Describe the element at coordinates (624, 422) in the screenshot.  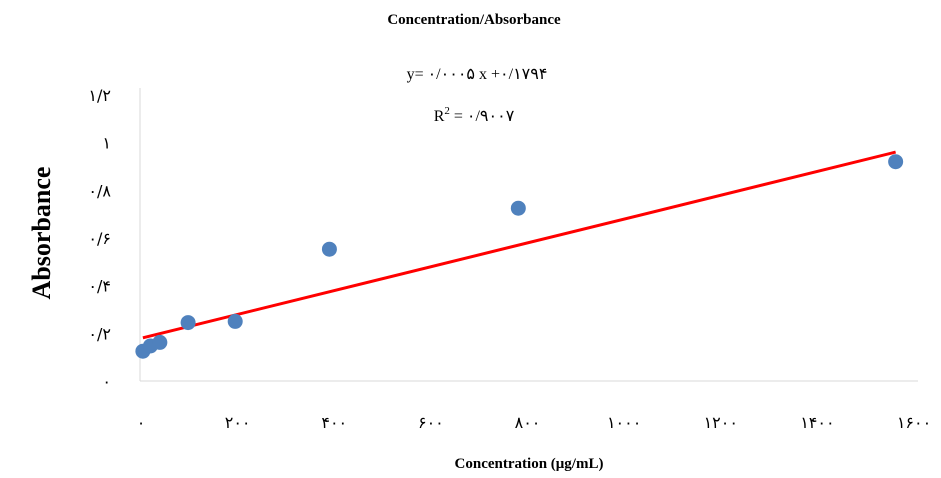
I see `x-tick-label: ۱۰۰۰` at that location.